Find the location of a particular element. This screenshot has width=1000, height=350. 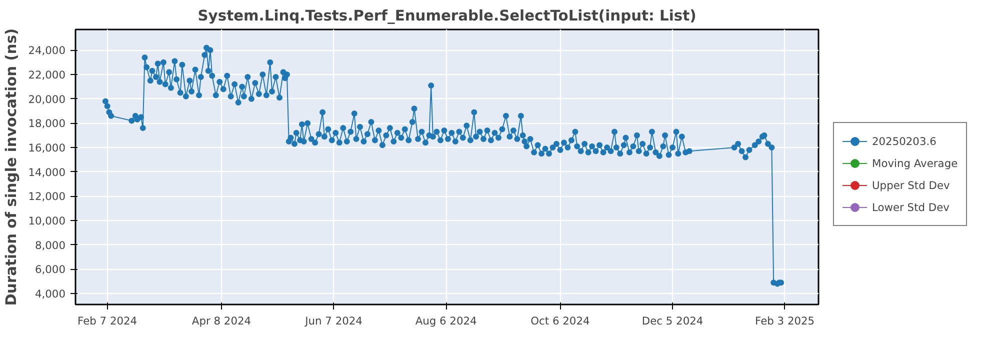

y-tick-label: 8,000 is located at coordinates (50, 245).